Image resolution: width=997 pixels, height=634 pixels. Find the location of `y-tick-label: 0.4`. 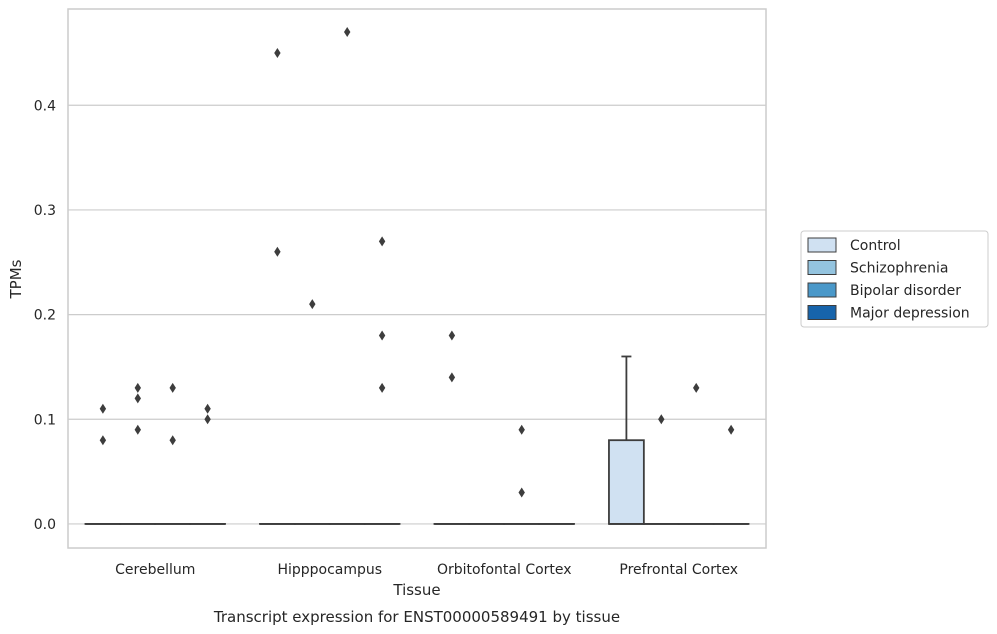

y-tick-label: 0.4 is located at coordinates (45, 106).